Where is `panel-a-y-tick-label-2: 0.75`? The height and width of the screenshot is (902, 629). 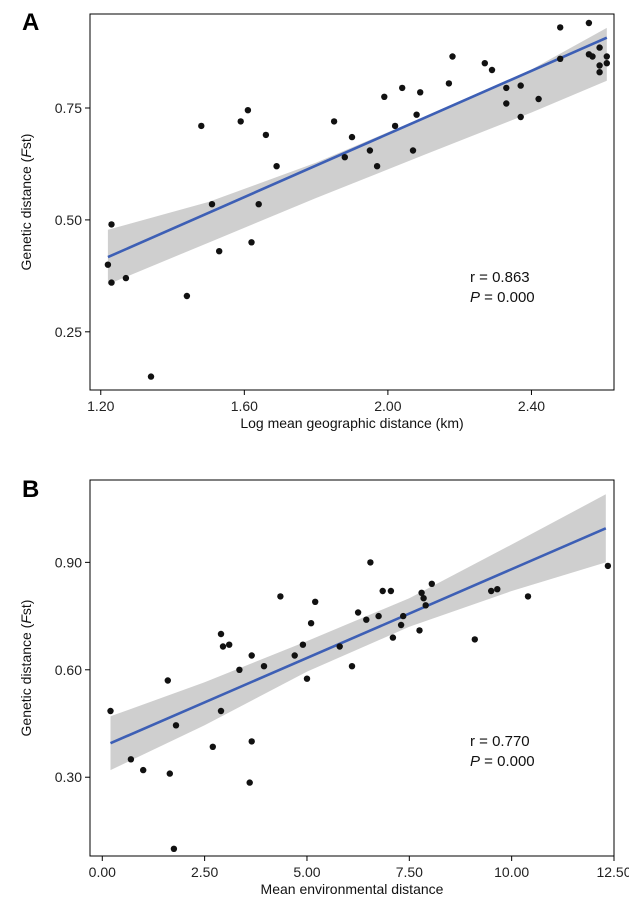
panel-a-y-tick-label-2: 0.75 is located at coordinates (68, 108).